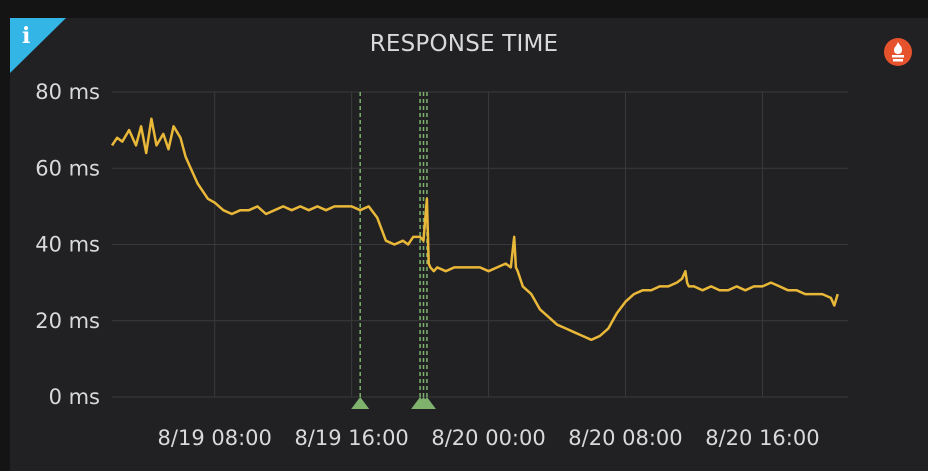 The width and height of the screenshot is (928, 471). I want to click on annotations, so click(393, 250).